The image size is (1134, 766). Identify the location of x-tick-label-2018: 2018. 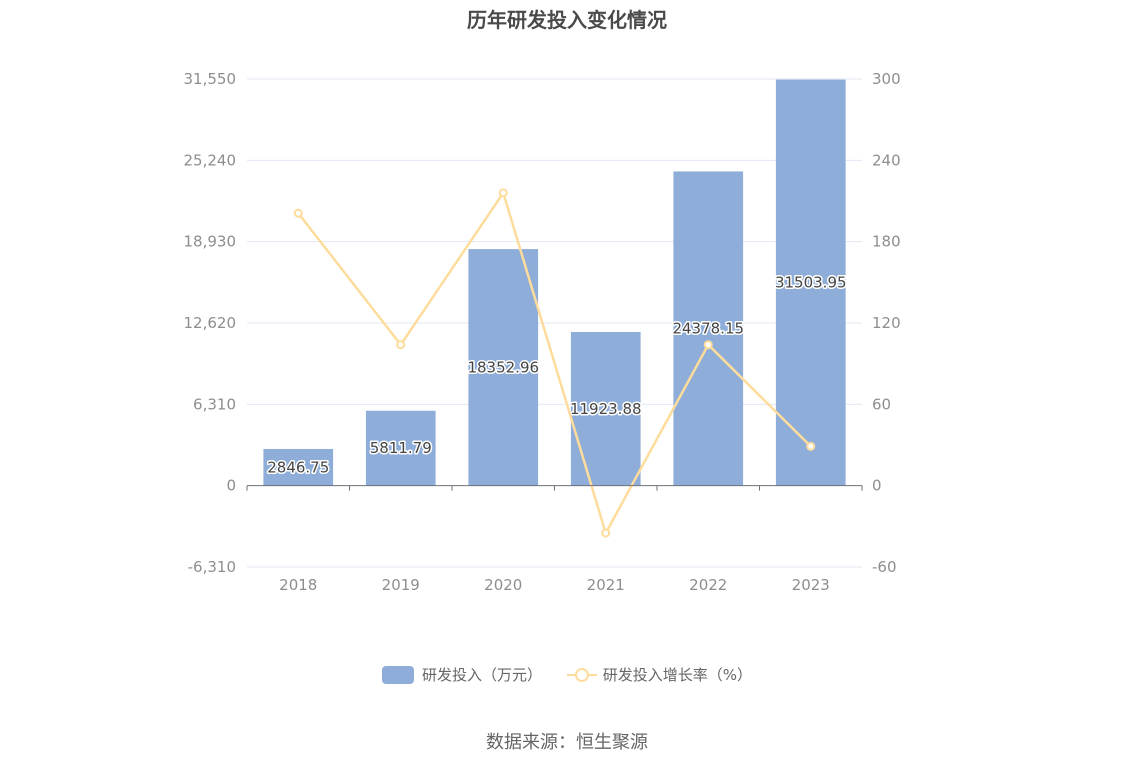
(298, 585).